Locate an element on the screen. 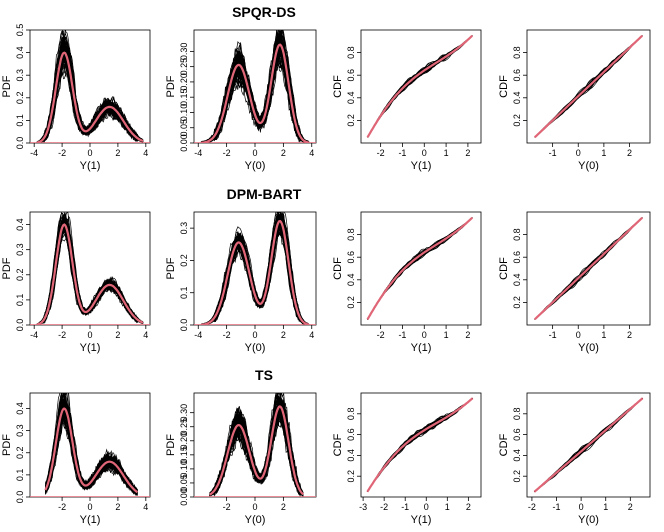 The height and width of the screenshot is (532, 664). row-title-ts: TS is located at coordinates (264, 375).